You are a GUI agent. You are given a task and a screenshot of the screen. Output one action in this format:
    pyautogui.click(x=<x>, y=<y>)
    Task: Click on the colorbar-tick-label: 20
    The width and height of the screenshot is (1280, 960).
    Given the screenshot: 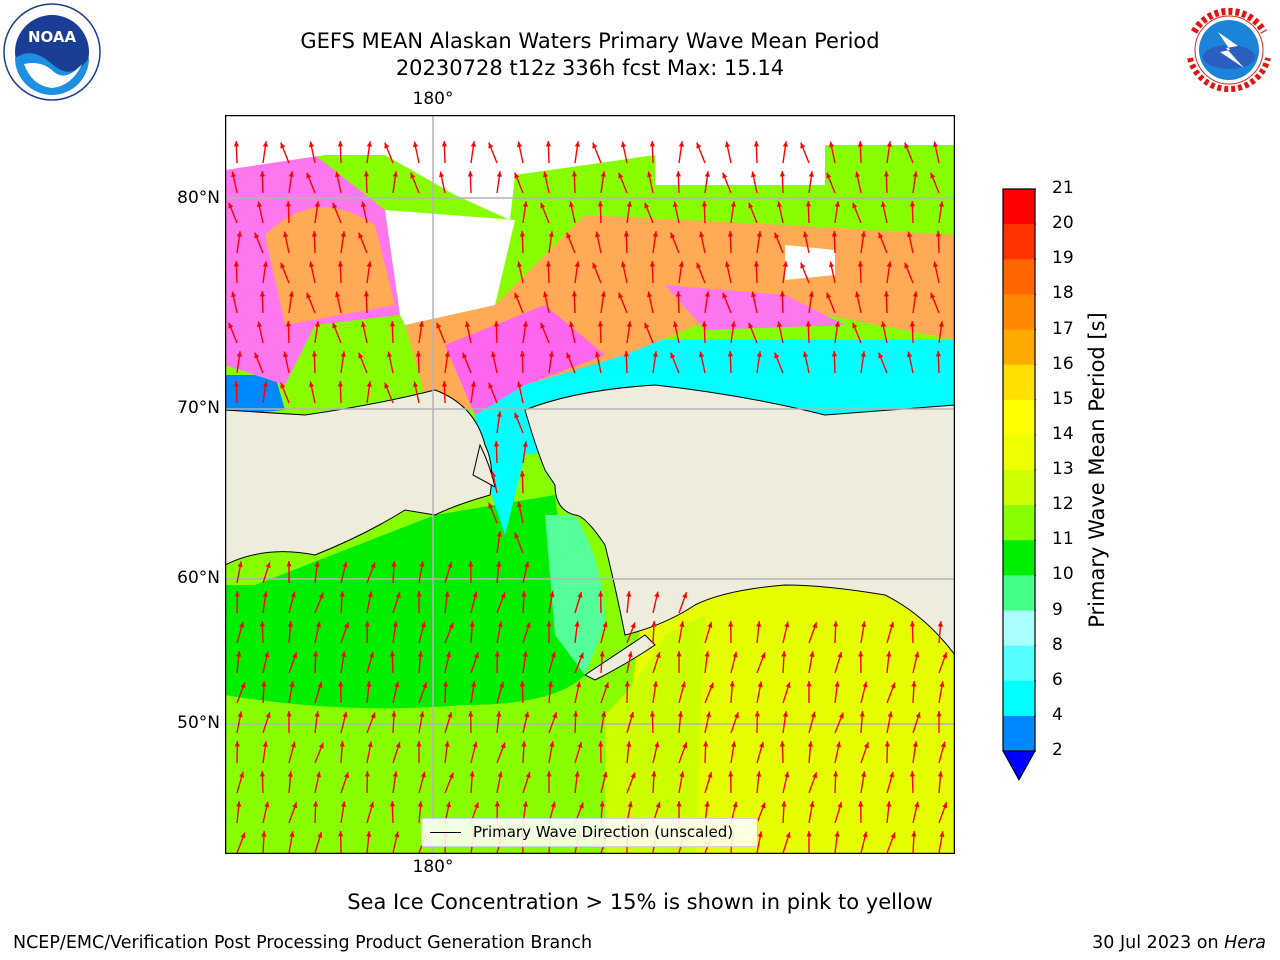 What is the action you would take?
    pyautogui.click(x=1063, y=223)
    